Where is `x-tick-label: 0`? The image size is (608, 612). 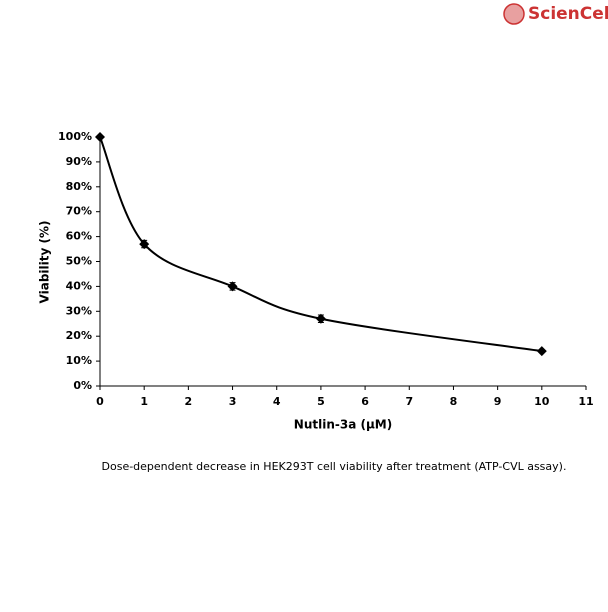 x-tick-label: 0 is located at coordinates (100, 401).